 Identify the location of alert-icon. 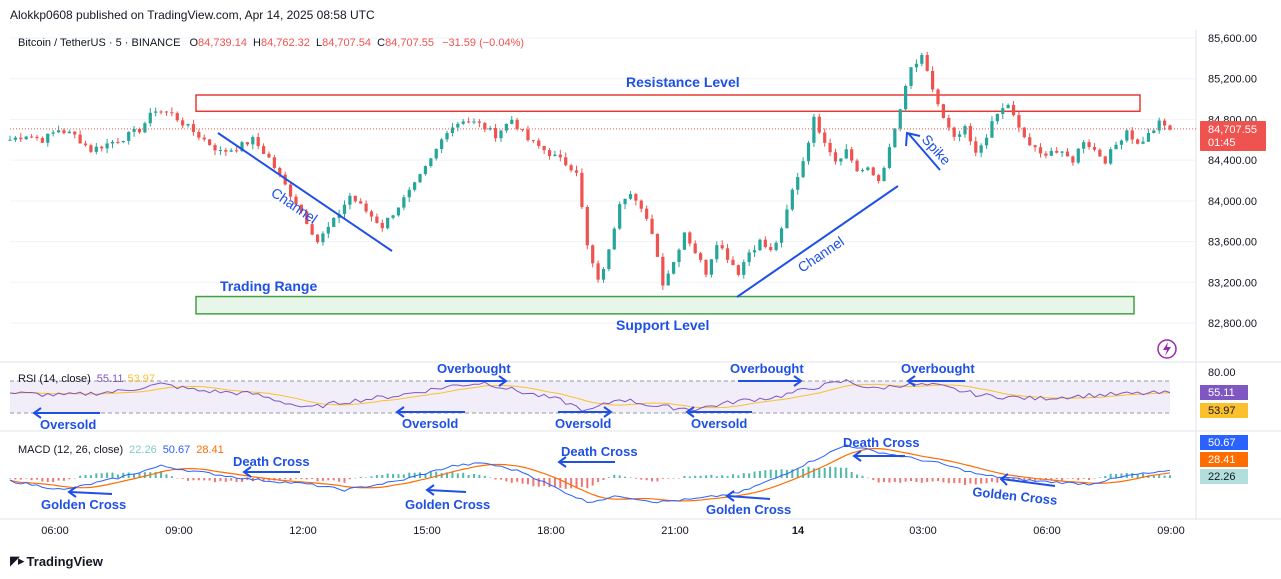
(1167, 349).